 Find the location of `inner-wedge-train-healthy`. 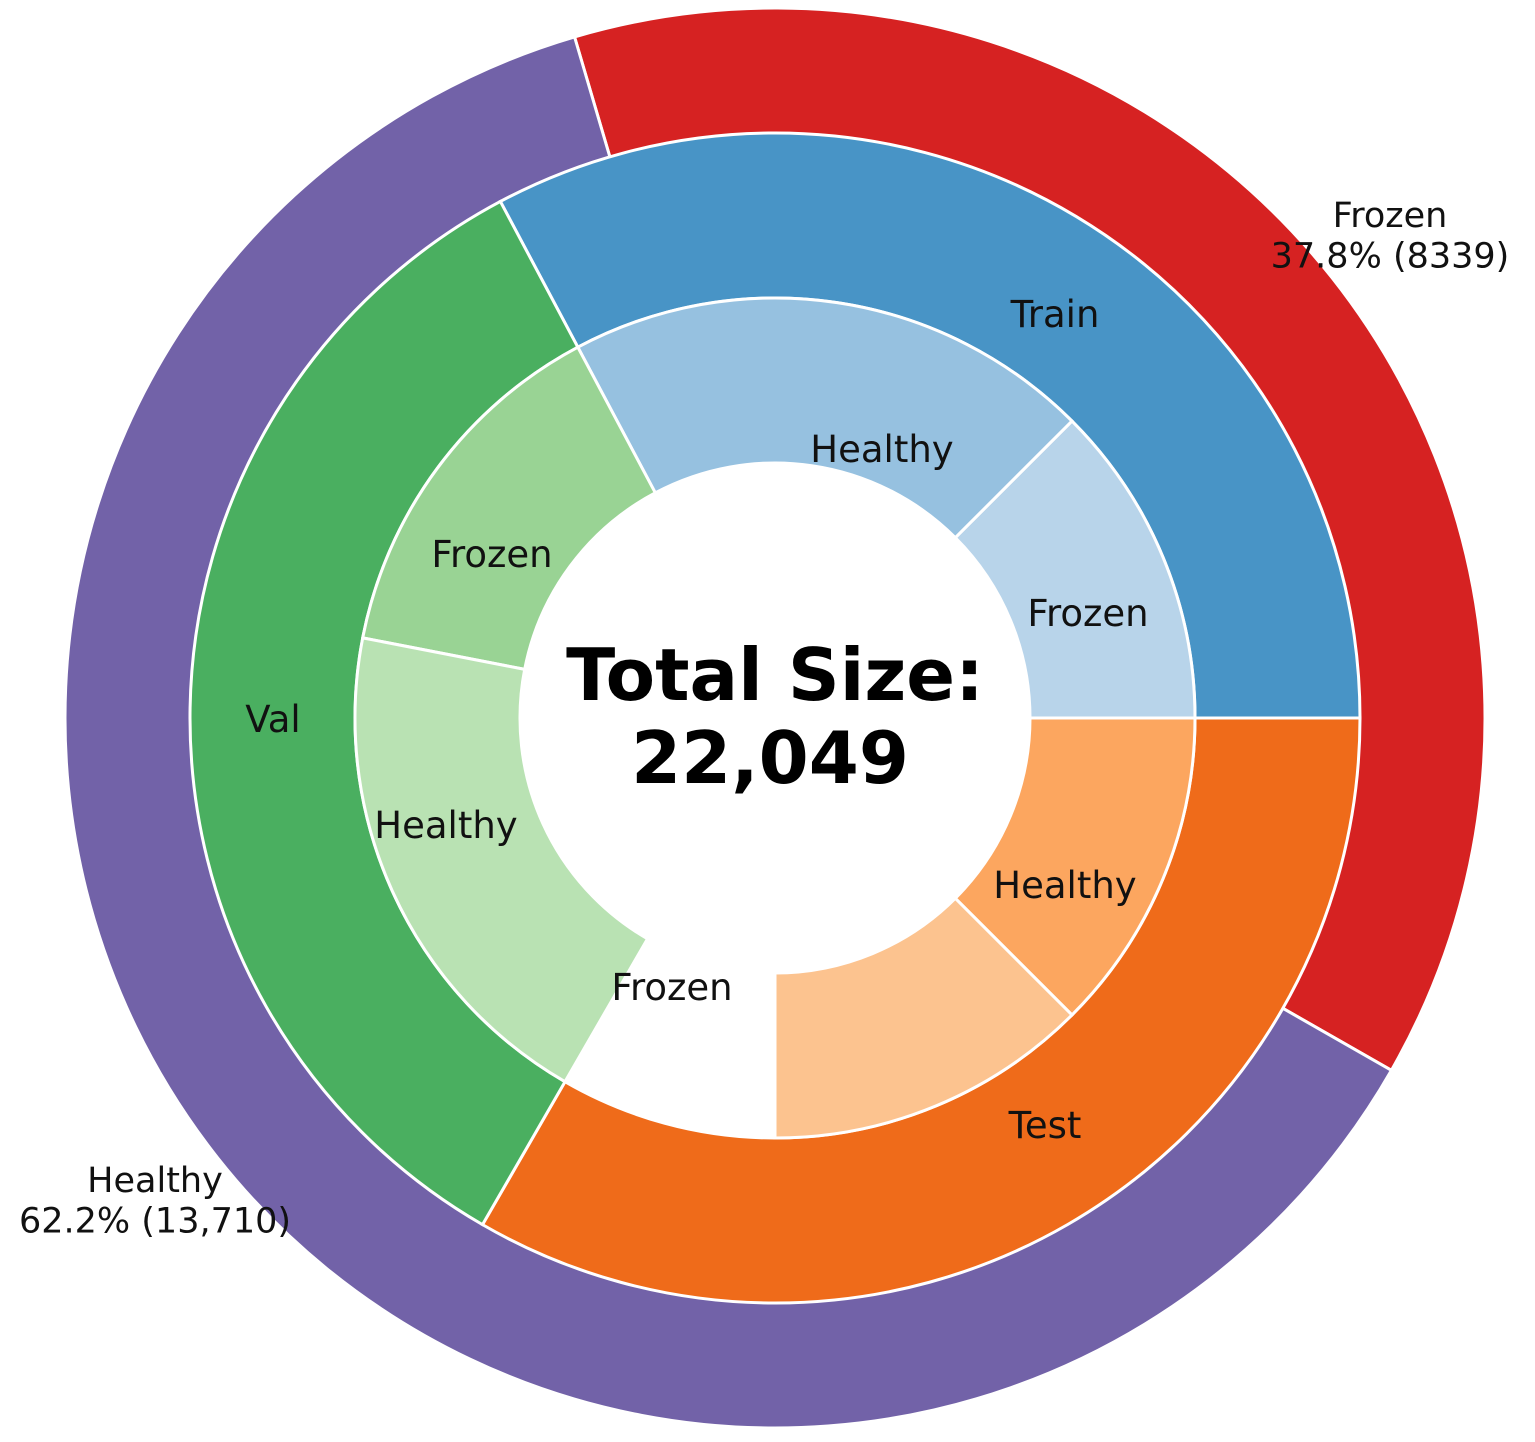

inner-wedge-train-healthy is located at coordinates (825, 418).